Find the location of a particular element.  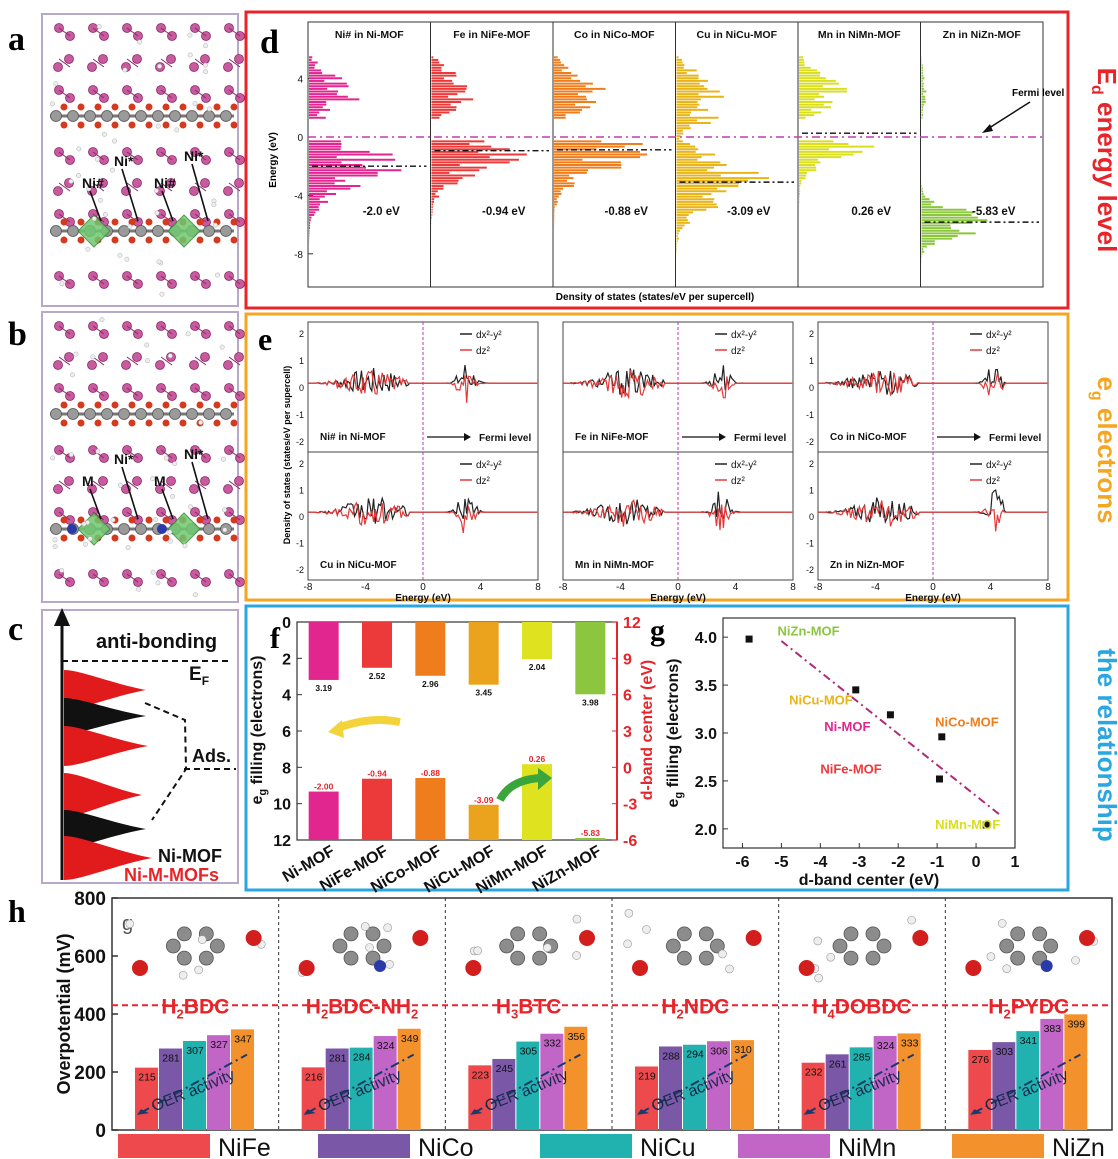

bar-value-label: 232 is located at coordinates (814, 1073).